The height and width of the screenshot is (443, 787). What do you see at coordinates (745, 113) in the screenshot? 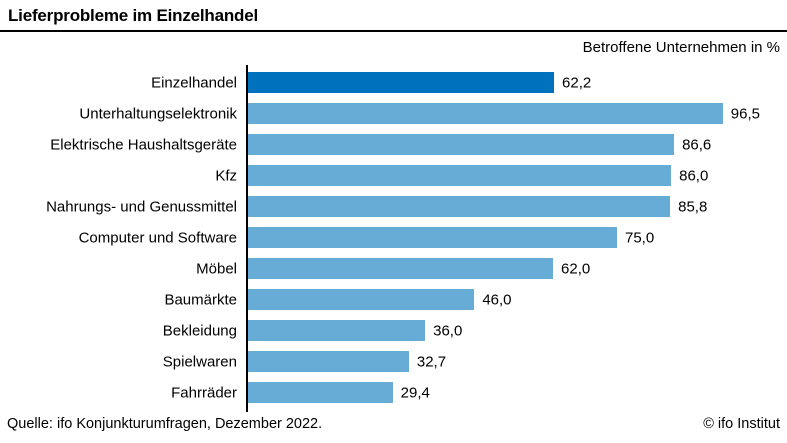
I see `value-label: 96,5` at bounding box center [745, 113].